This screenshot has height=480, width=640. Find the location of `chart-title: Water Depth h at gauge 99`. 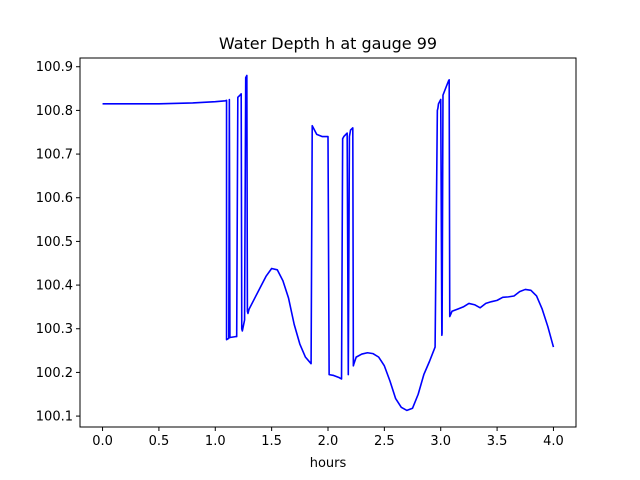

chart-title: Water Depth h at gauge 99 is located at coordinates (328, 43).